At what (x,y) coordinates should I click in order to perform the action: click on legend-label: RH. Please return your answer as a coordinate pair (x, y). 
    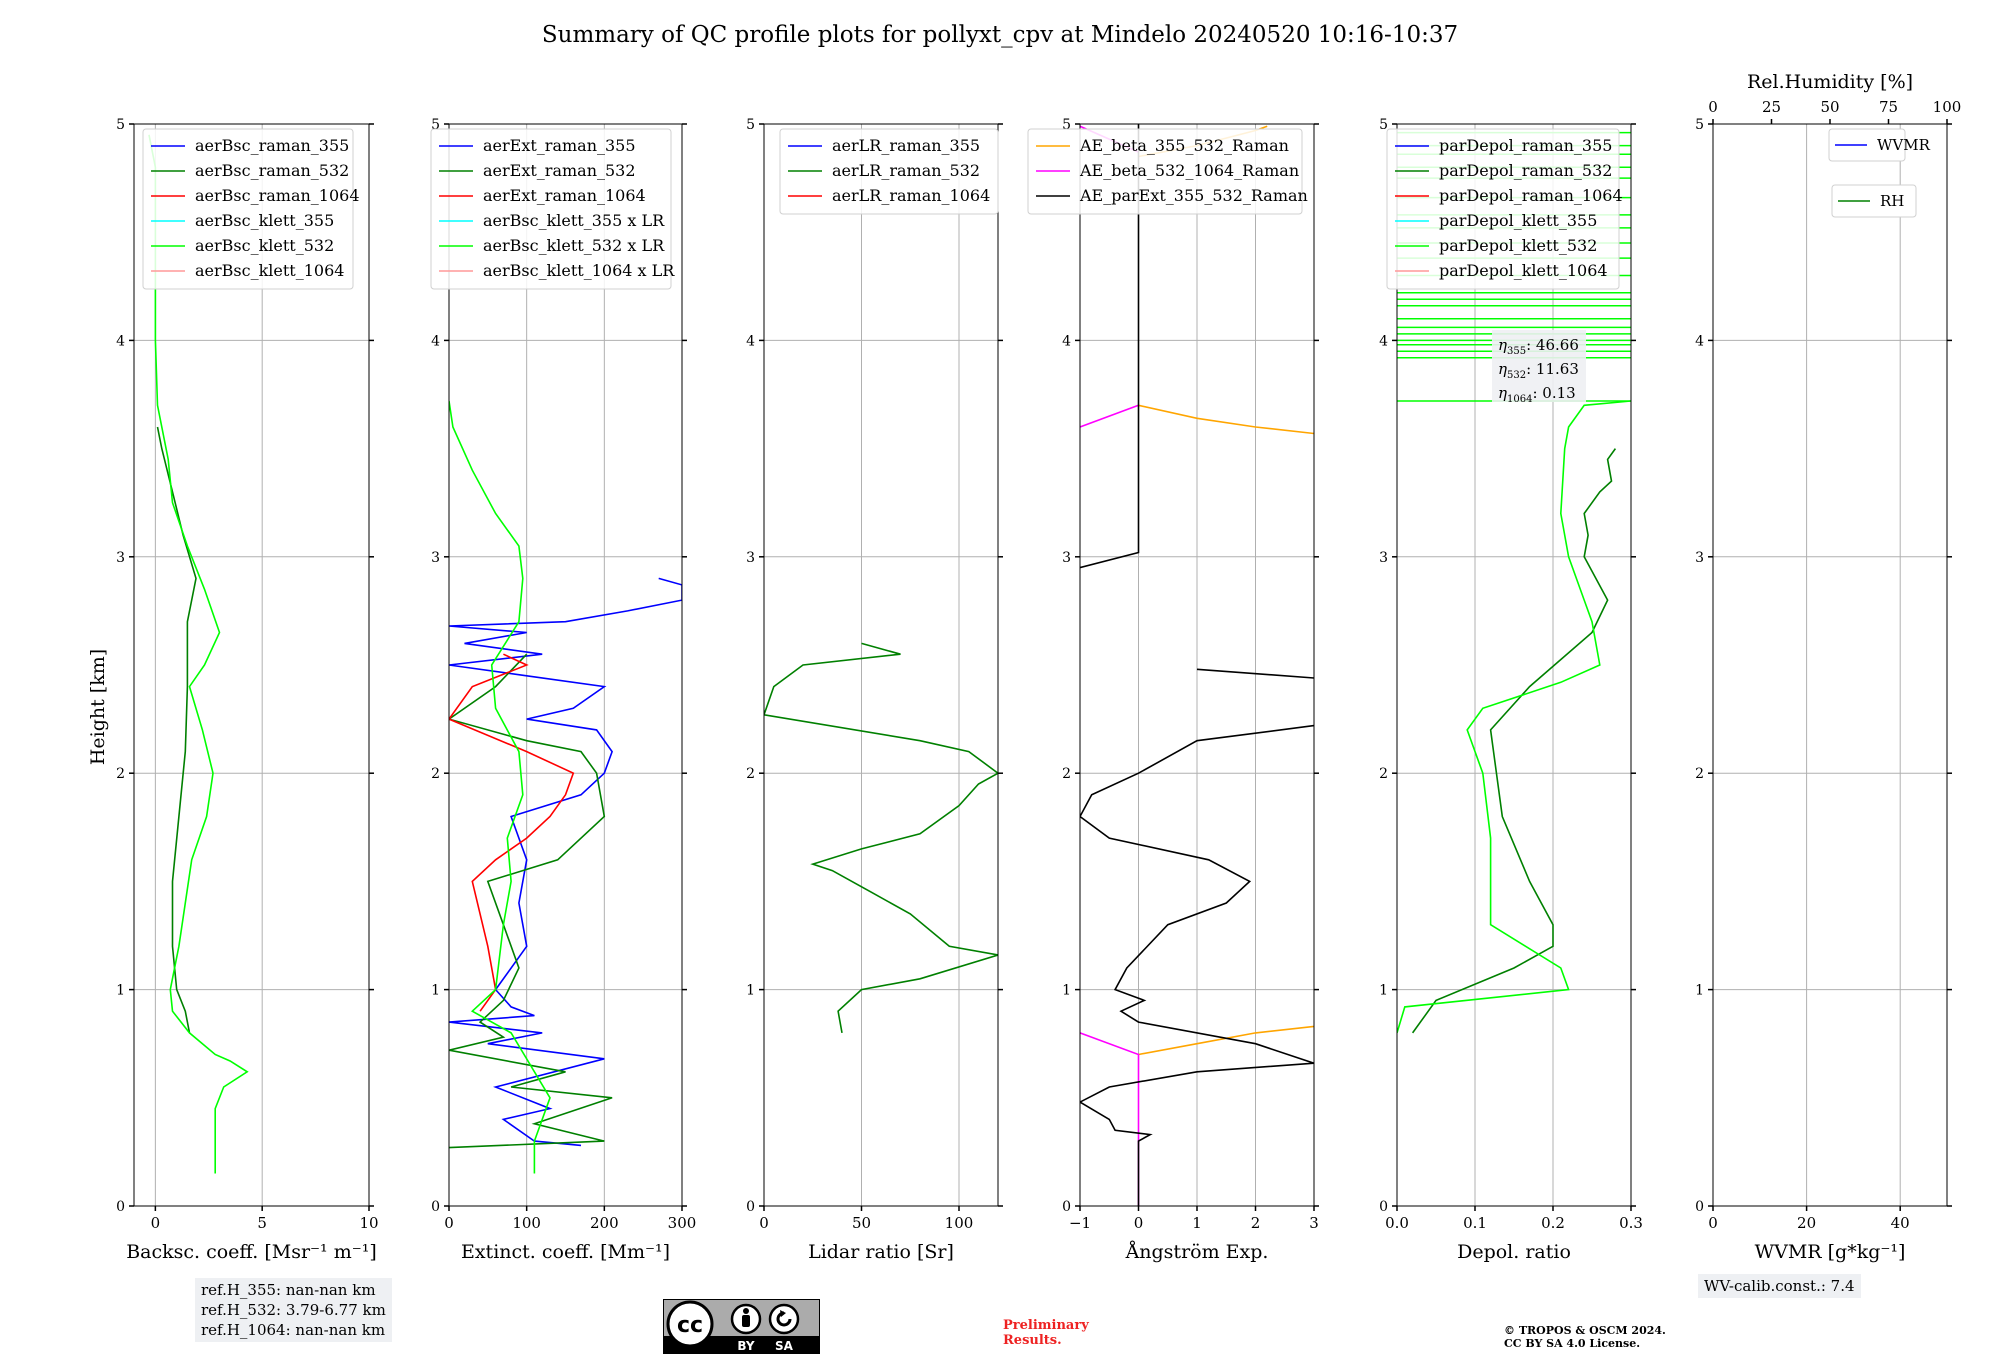
    Looking at the image, I should click on (1892, 201).